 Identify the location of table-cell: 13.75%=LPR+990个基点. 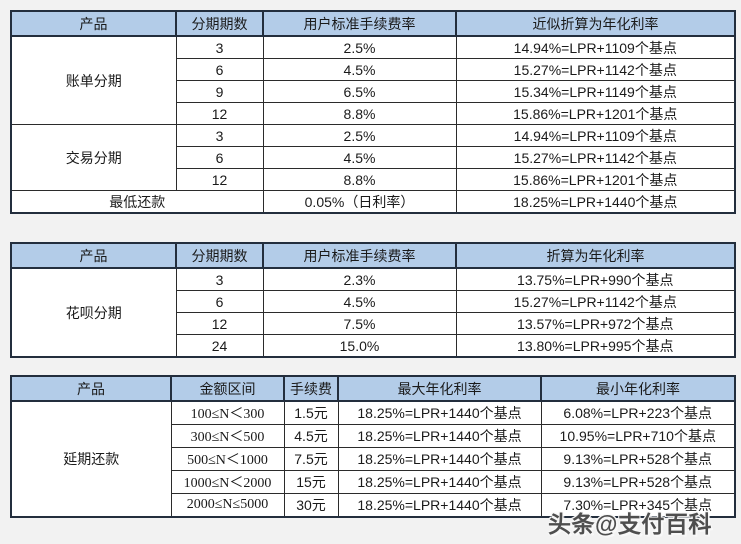
(595, 279).